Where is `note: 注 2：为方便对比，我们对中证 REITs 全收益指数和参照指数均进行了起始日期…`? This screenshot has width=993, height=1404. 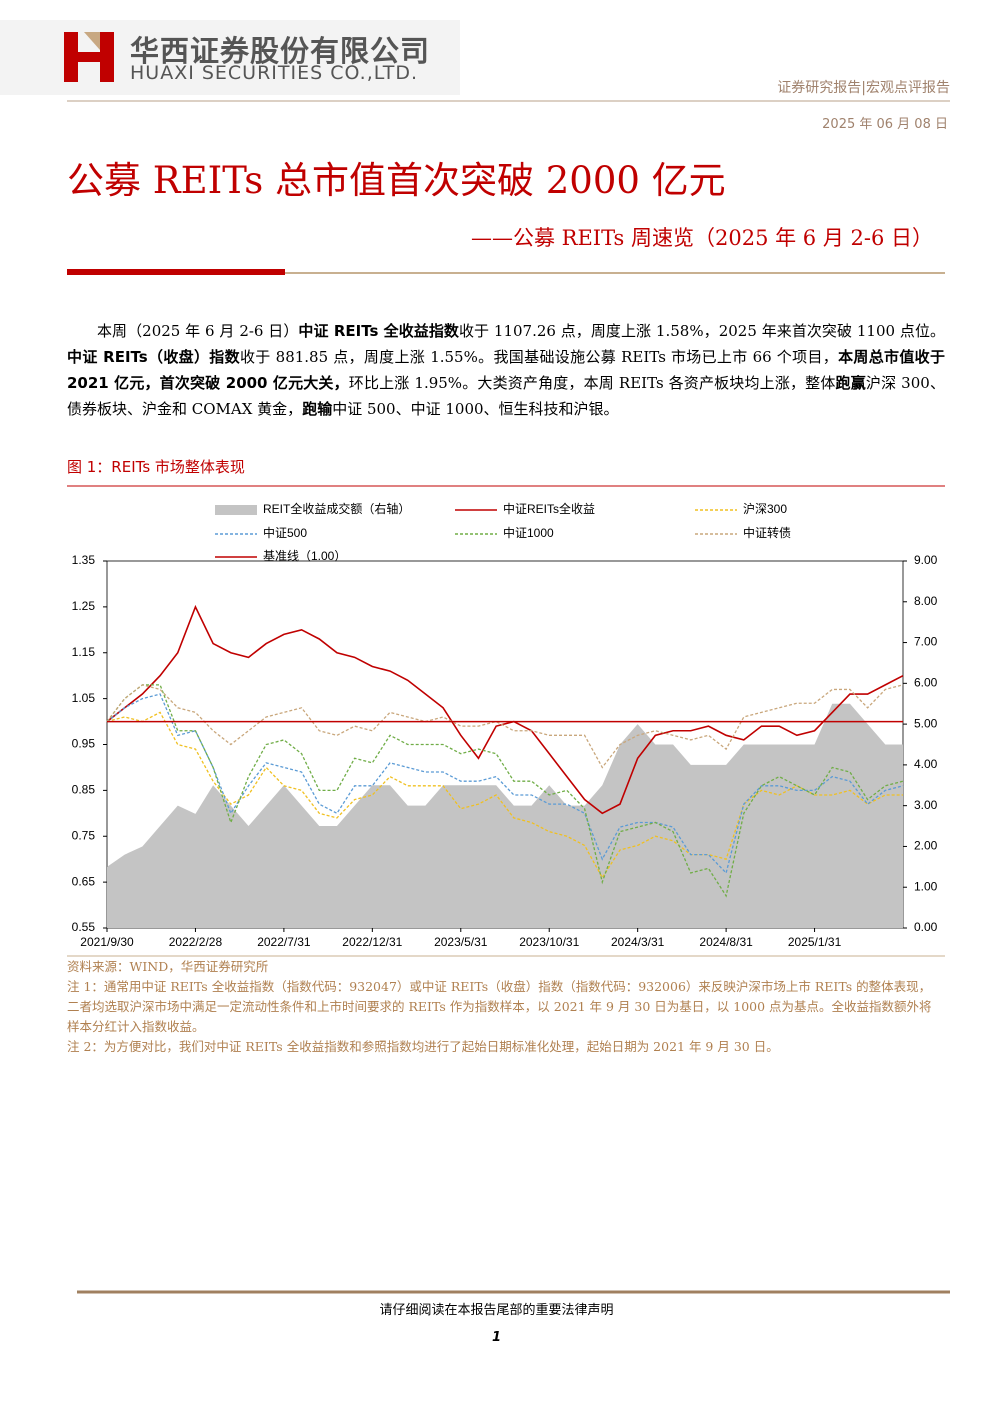 note: 注 2：为方便对比，我们对中证 REITs 全收益指数和参照指数均进行了起始日期… is located at coordinates (423, 1046).